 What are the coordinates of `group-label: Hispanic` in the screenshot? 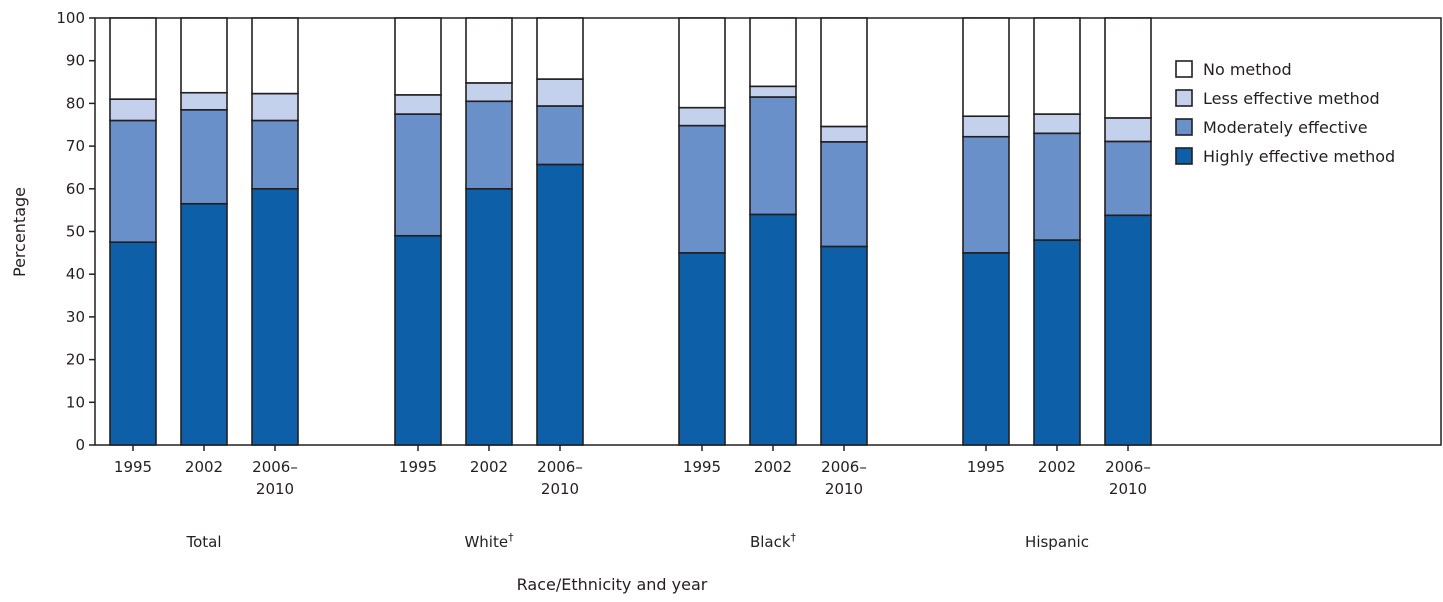 It's located at (1057, 542).